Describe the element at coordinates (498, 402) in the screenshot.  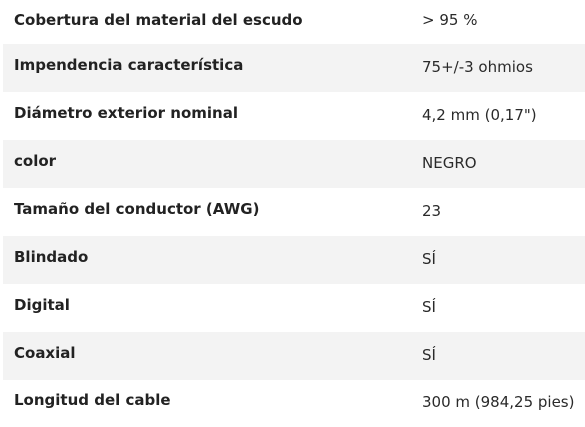
I see `spec-value: 300 m (984,25 pies)` at that location.